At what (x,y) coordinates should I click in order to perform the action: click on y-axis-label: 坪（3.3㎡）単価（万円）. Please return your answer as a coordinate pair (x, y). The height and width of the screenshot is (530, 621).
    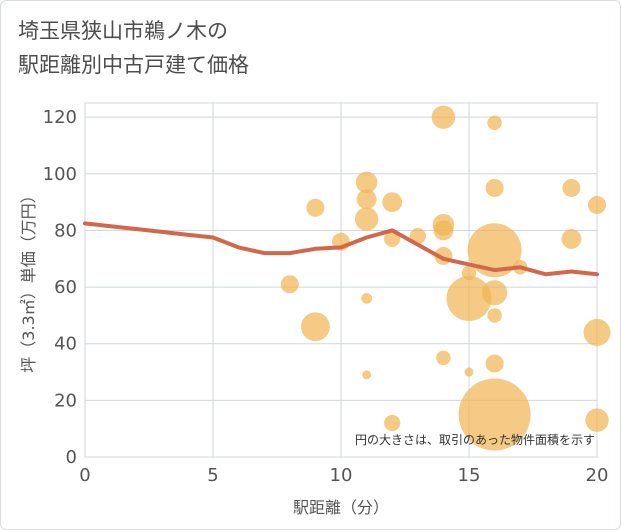
    Looking at the image, I should click on (28, 279).